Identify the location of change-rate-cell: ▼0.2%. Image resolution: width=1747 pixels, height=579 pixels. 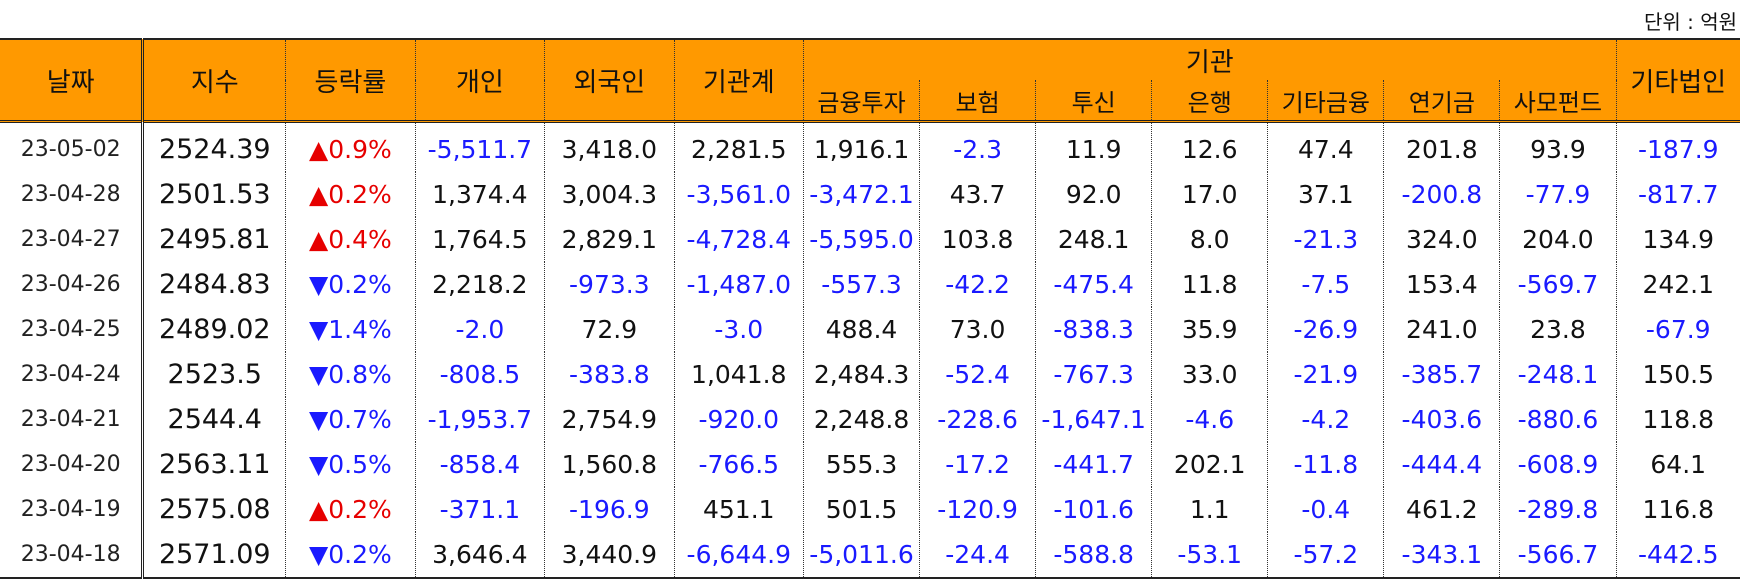
(350, 284).